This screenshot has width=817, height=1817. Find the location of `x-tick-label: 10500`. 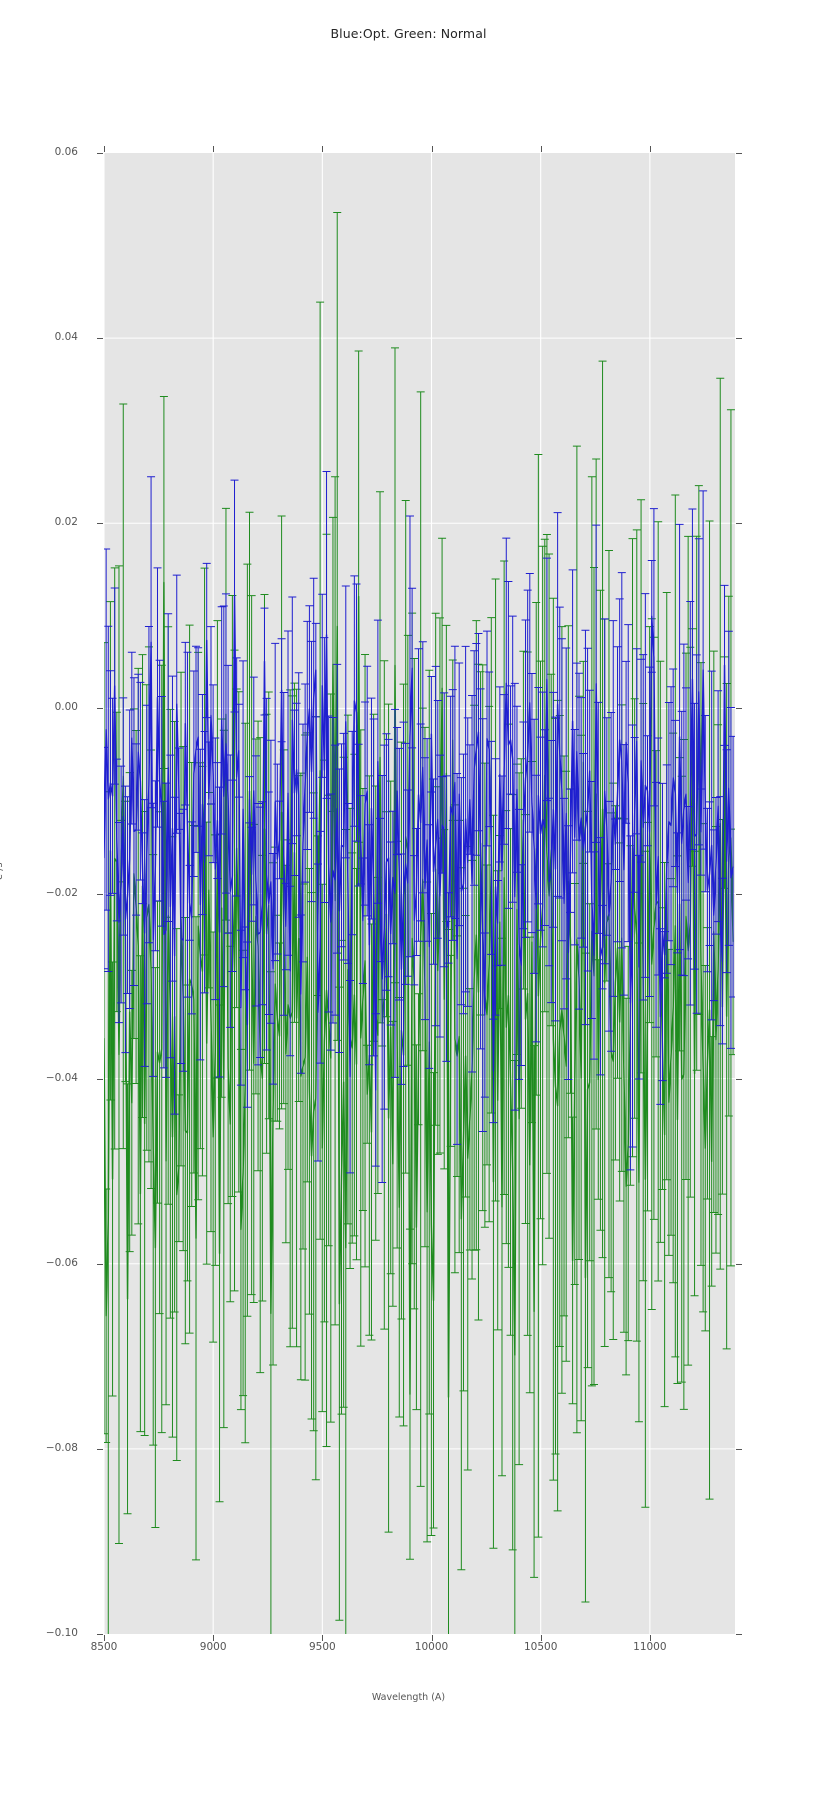

x-tick-label: 10500 is located at coordinates (540, 1647).